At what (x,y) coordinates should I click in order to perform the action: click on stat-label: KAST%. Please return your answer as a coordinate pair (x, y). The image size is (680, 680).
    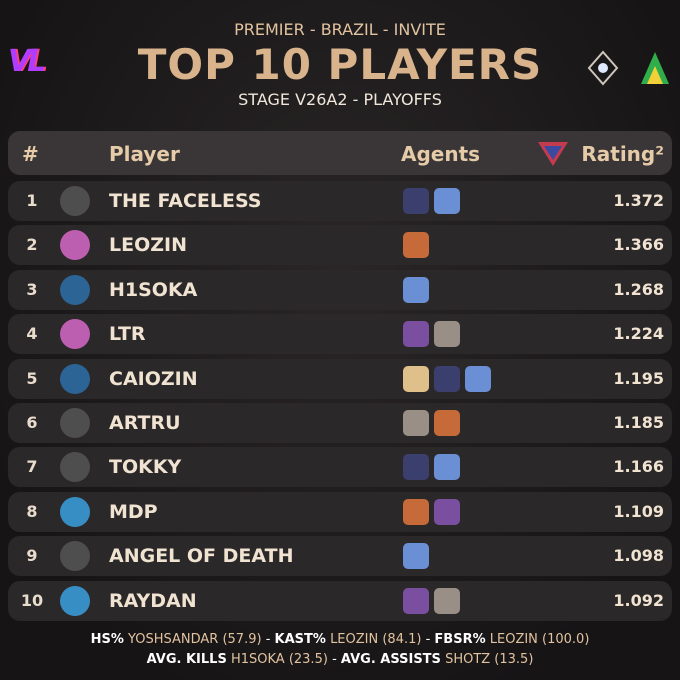
    Looking at the image, I should click on (300, 639).